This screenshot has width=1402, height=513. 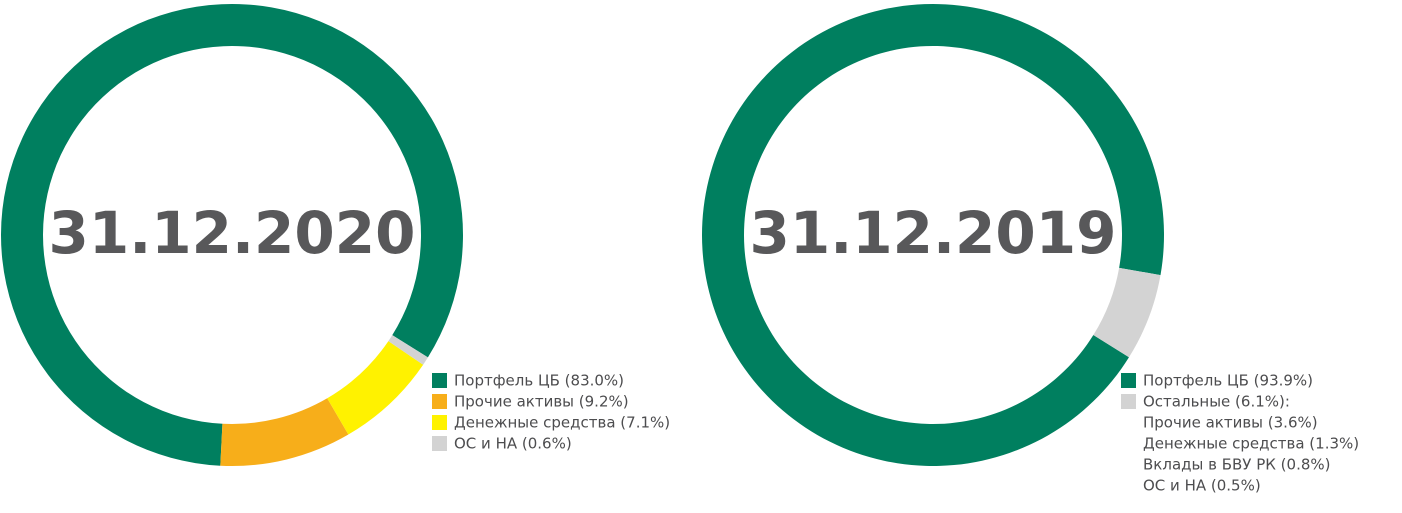 What do you see at coordinates (232, 233) in the screenshot?
I see `center-label: 31.12.2020` at bounding box center [232, 233].